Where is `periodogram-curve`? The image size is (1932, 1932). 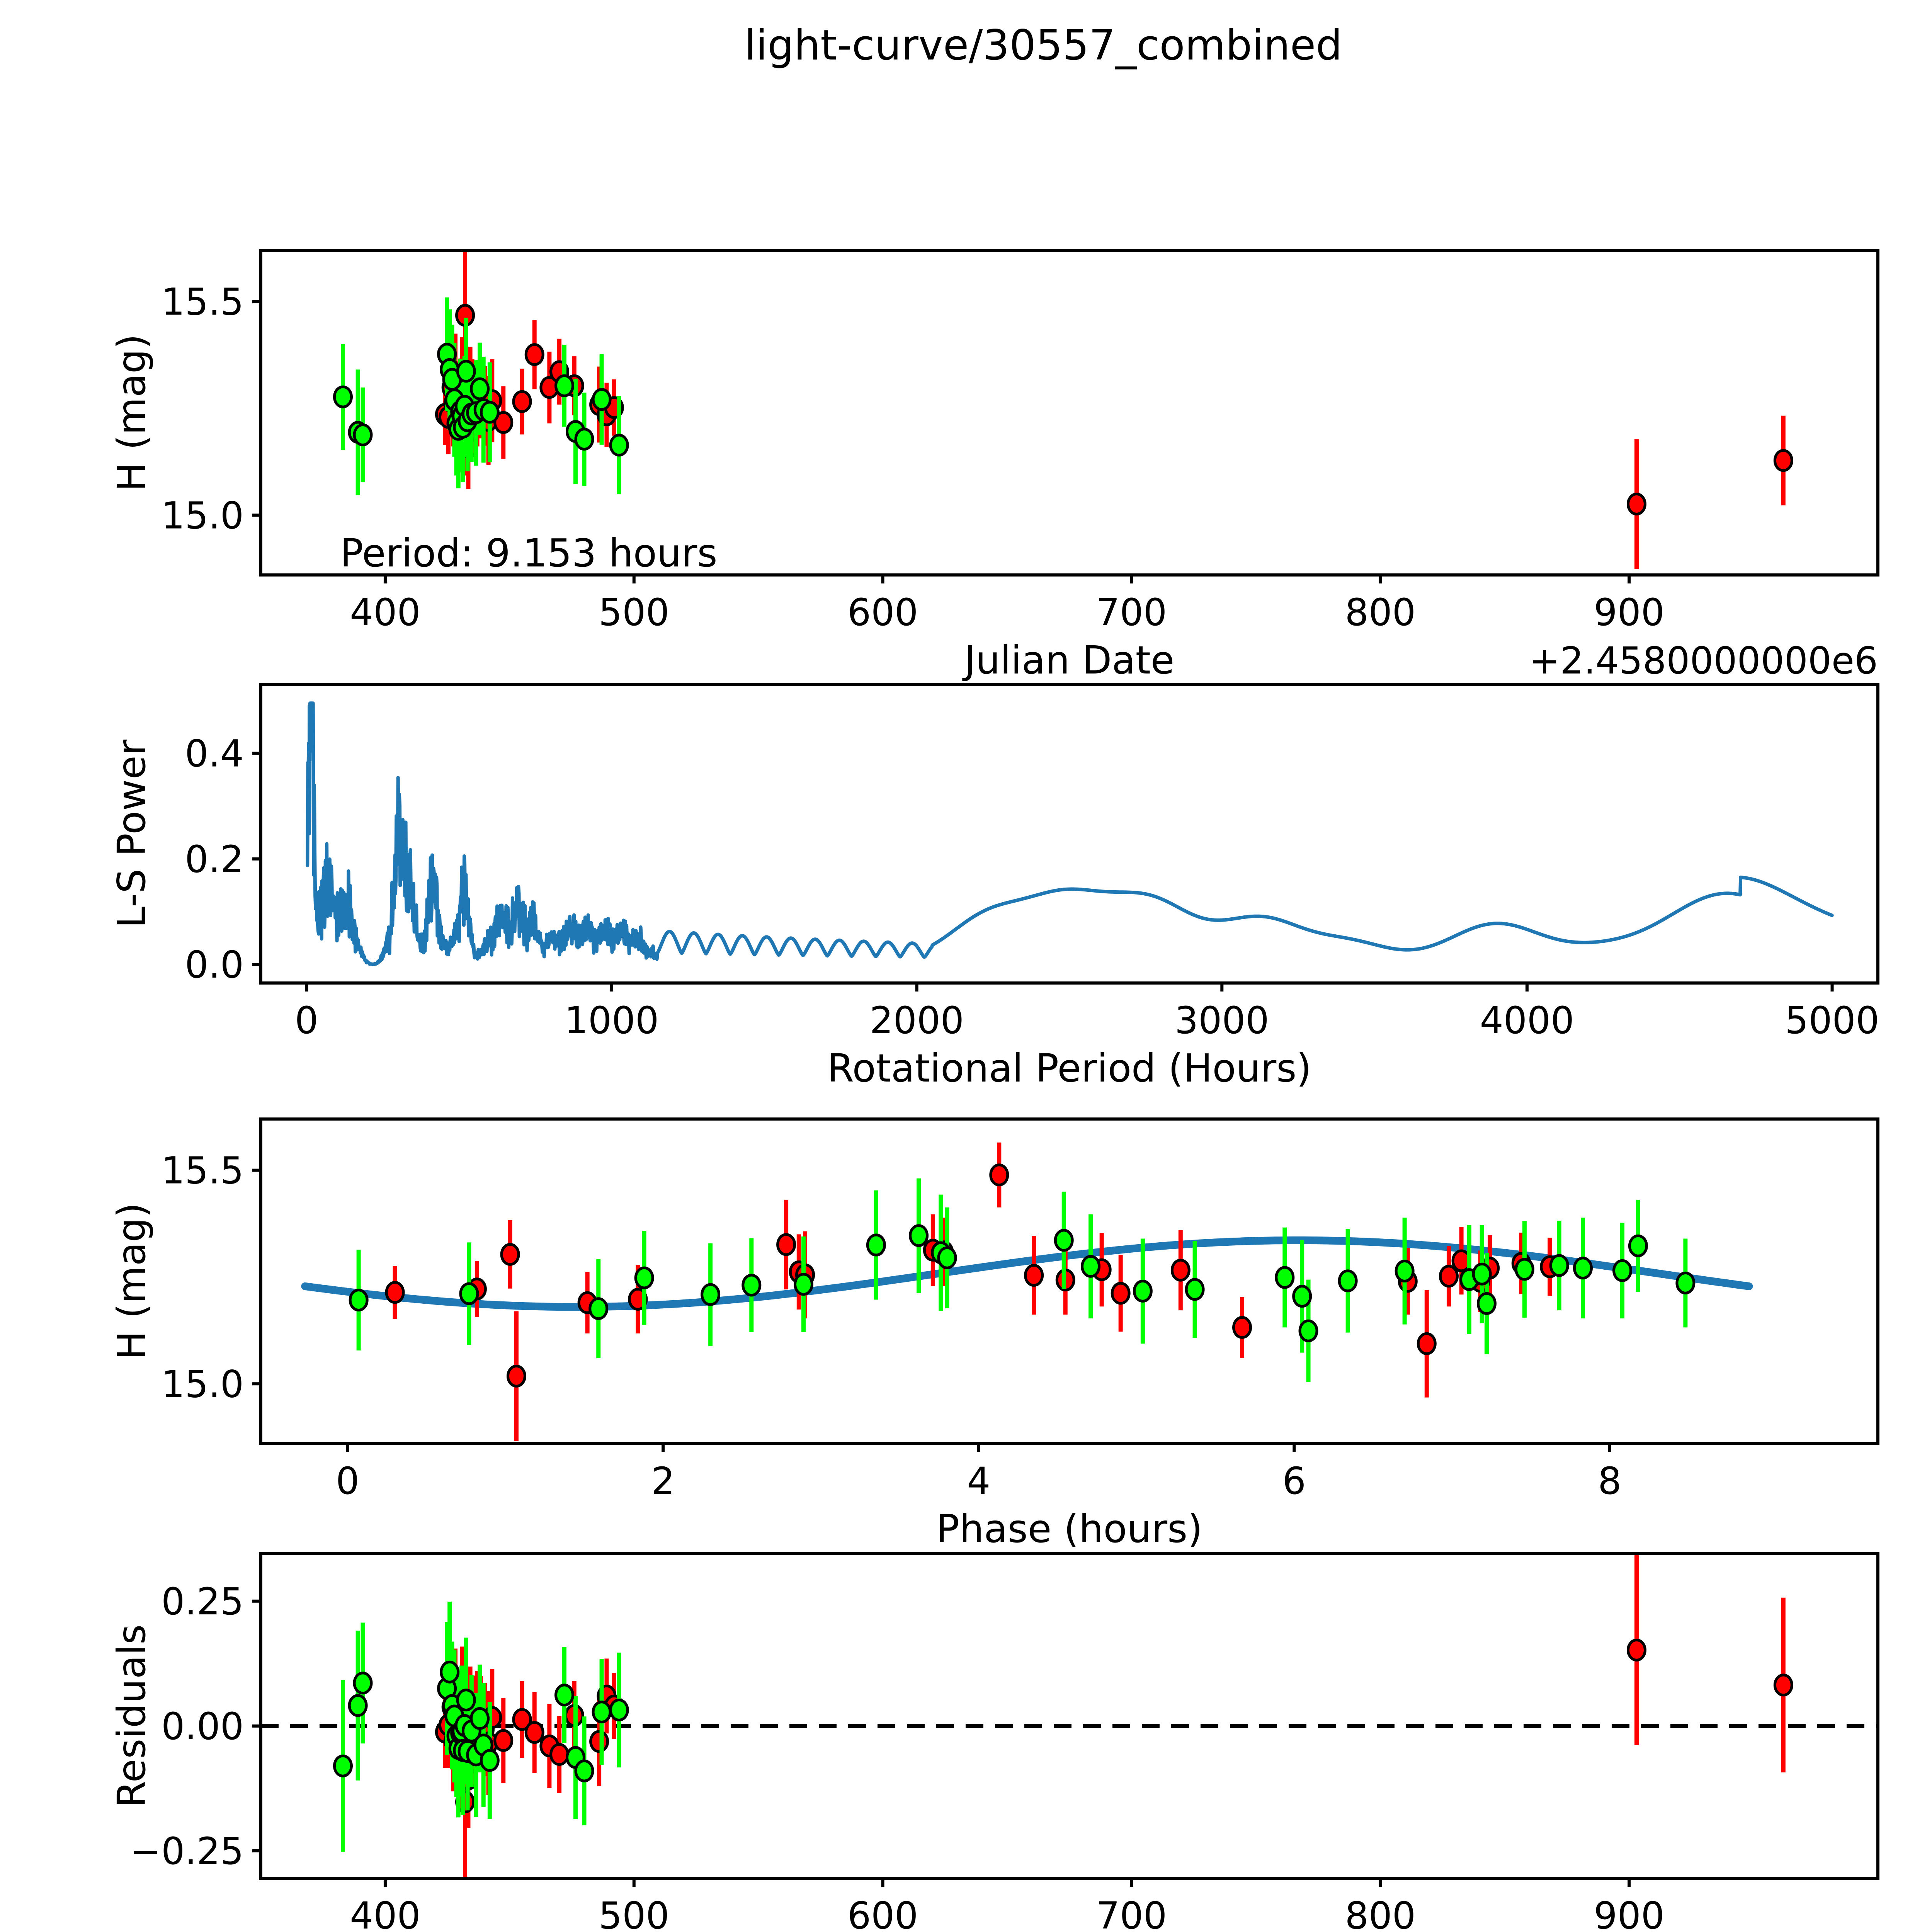 periodogram-curve is located at coordinates (1070, 834).